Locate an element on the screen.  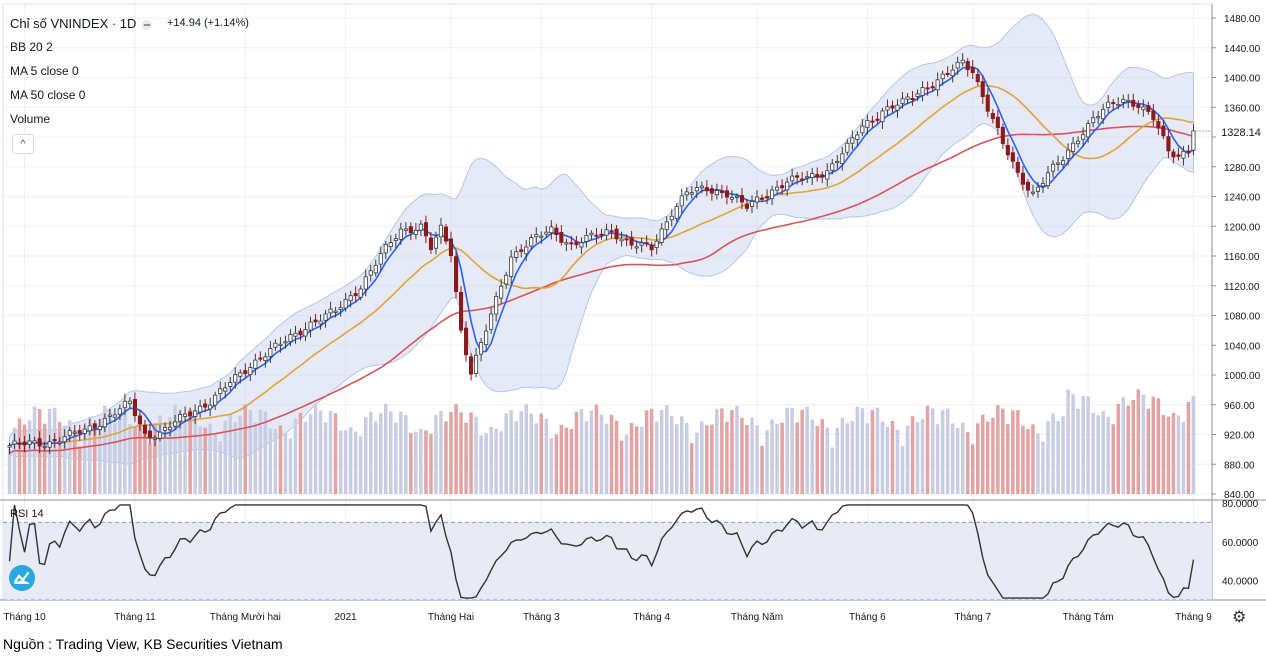
gear-icon: ⚙ is located at coordinates (1239, 617).